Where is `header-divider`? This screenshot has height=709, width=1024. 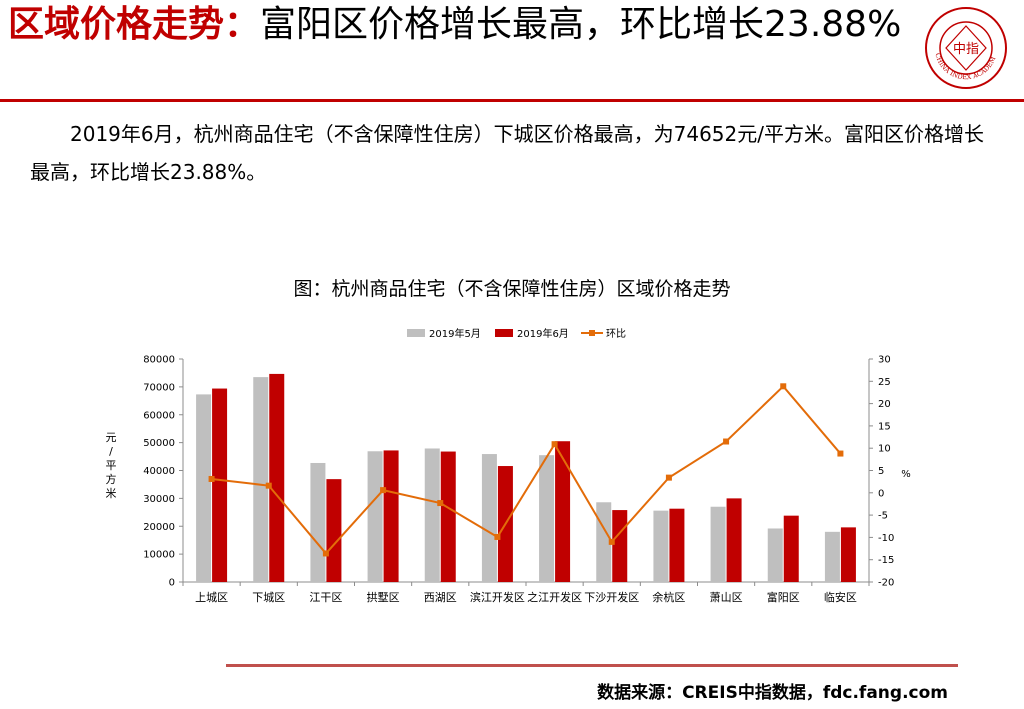
header-divider is located at coordinates (512, 100).